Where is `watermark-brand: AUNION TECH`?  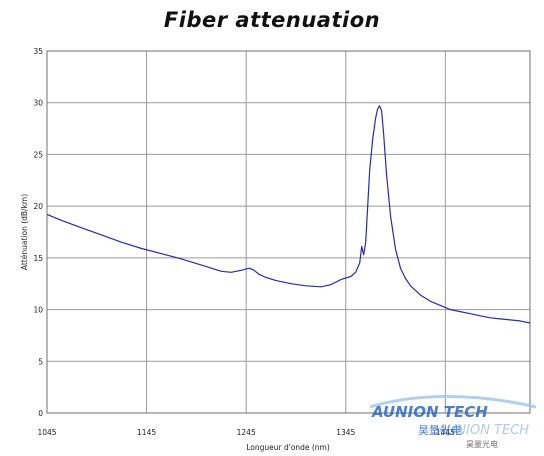
watermark-brand: AUNION TECH is located at coordinates (429, 412).